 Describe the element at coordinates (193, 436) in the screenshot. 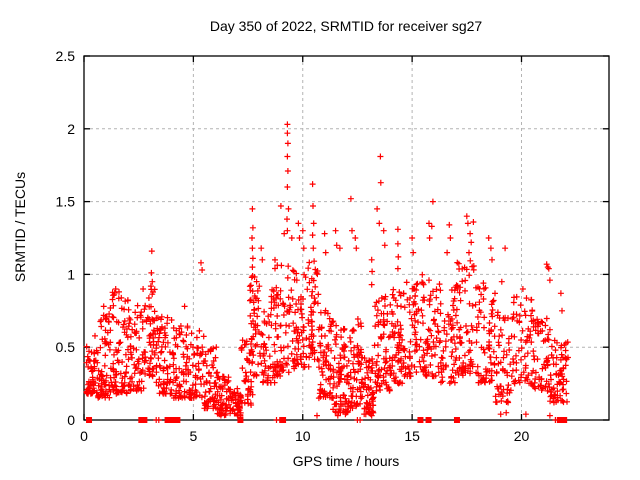

I see `x-tick-label: 5` at that location.